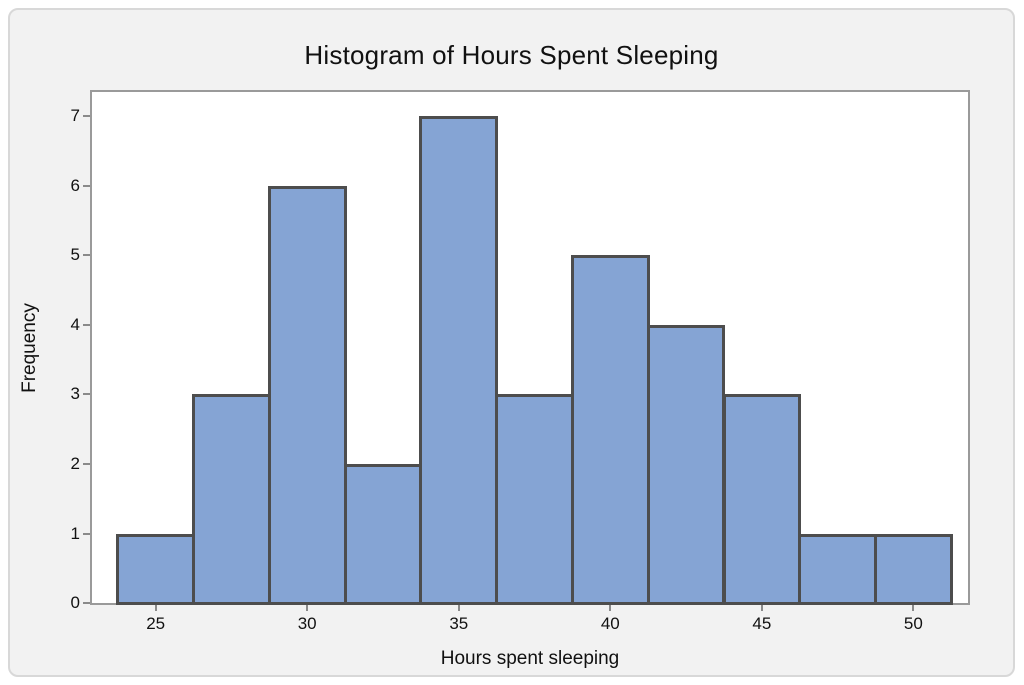 The height and width of the screenshot is (685, 1024). Describe the element at coordinates (75, 255) in the screenshot. I see `y-tick-label: 5` at that location.